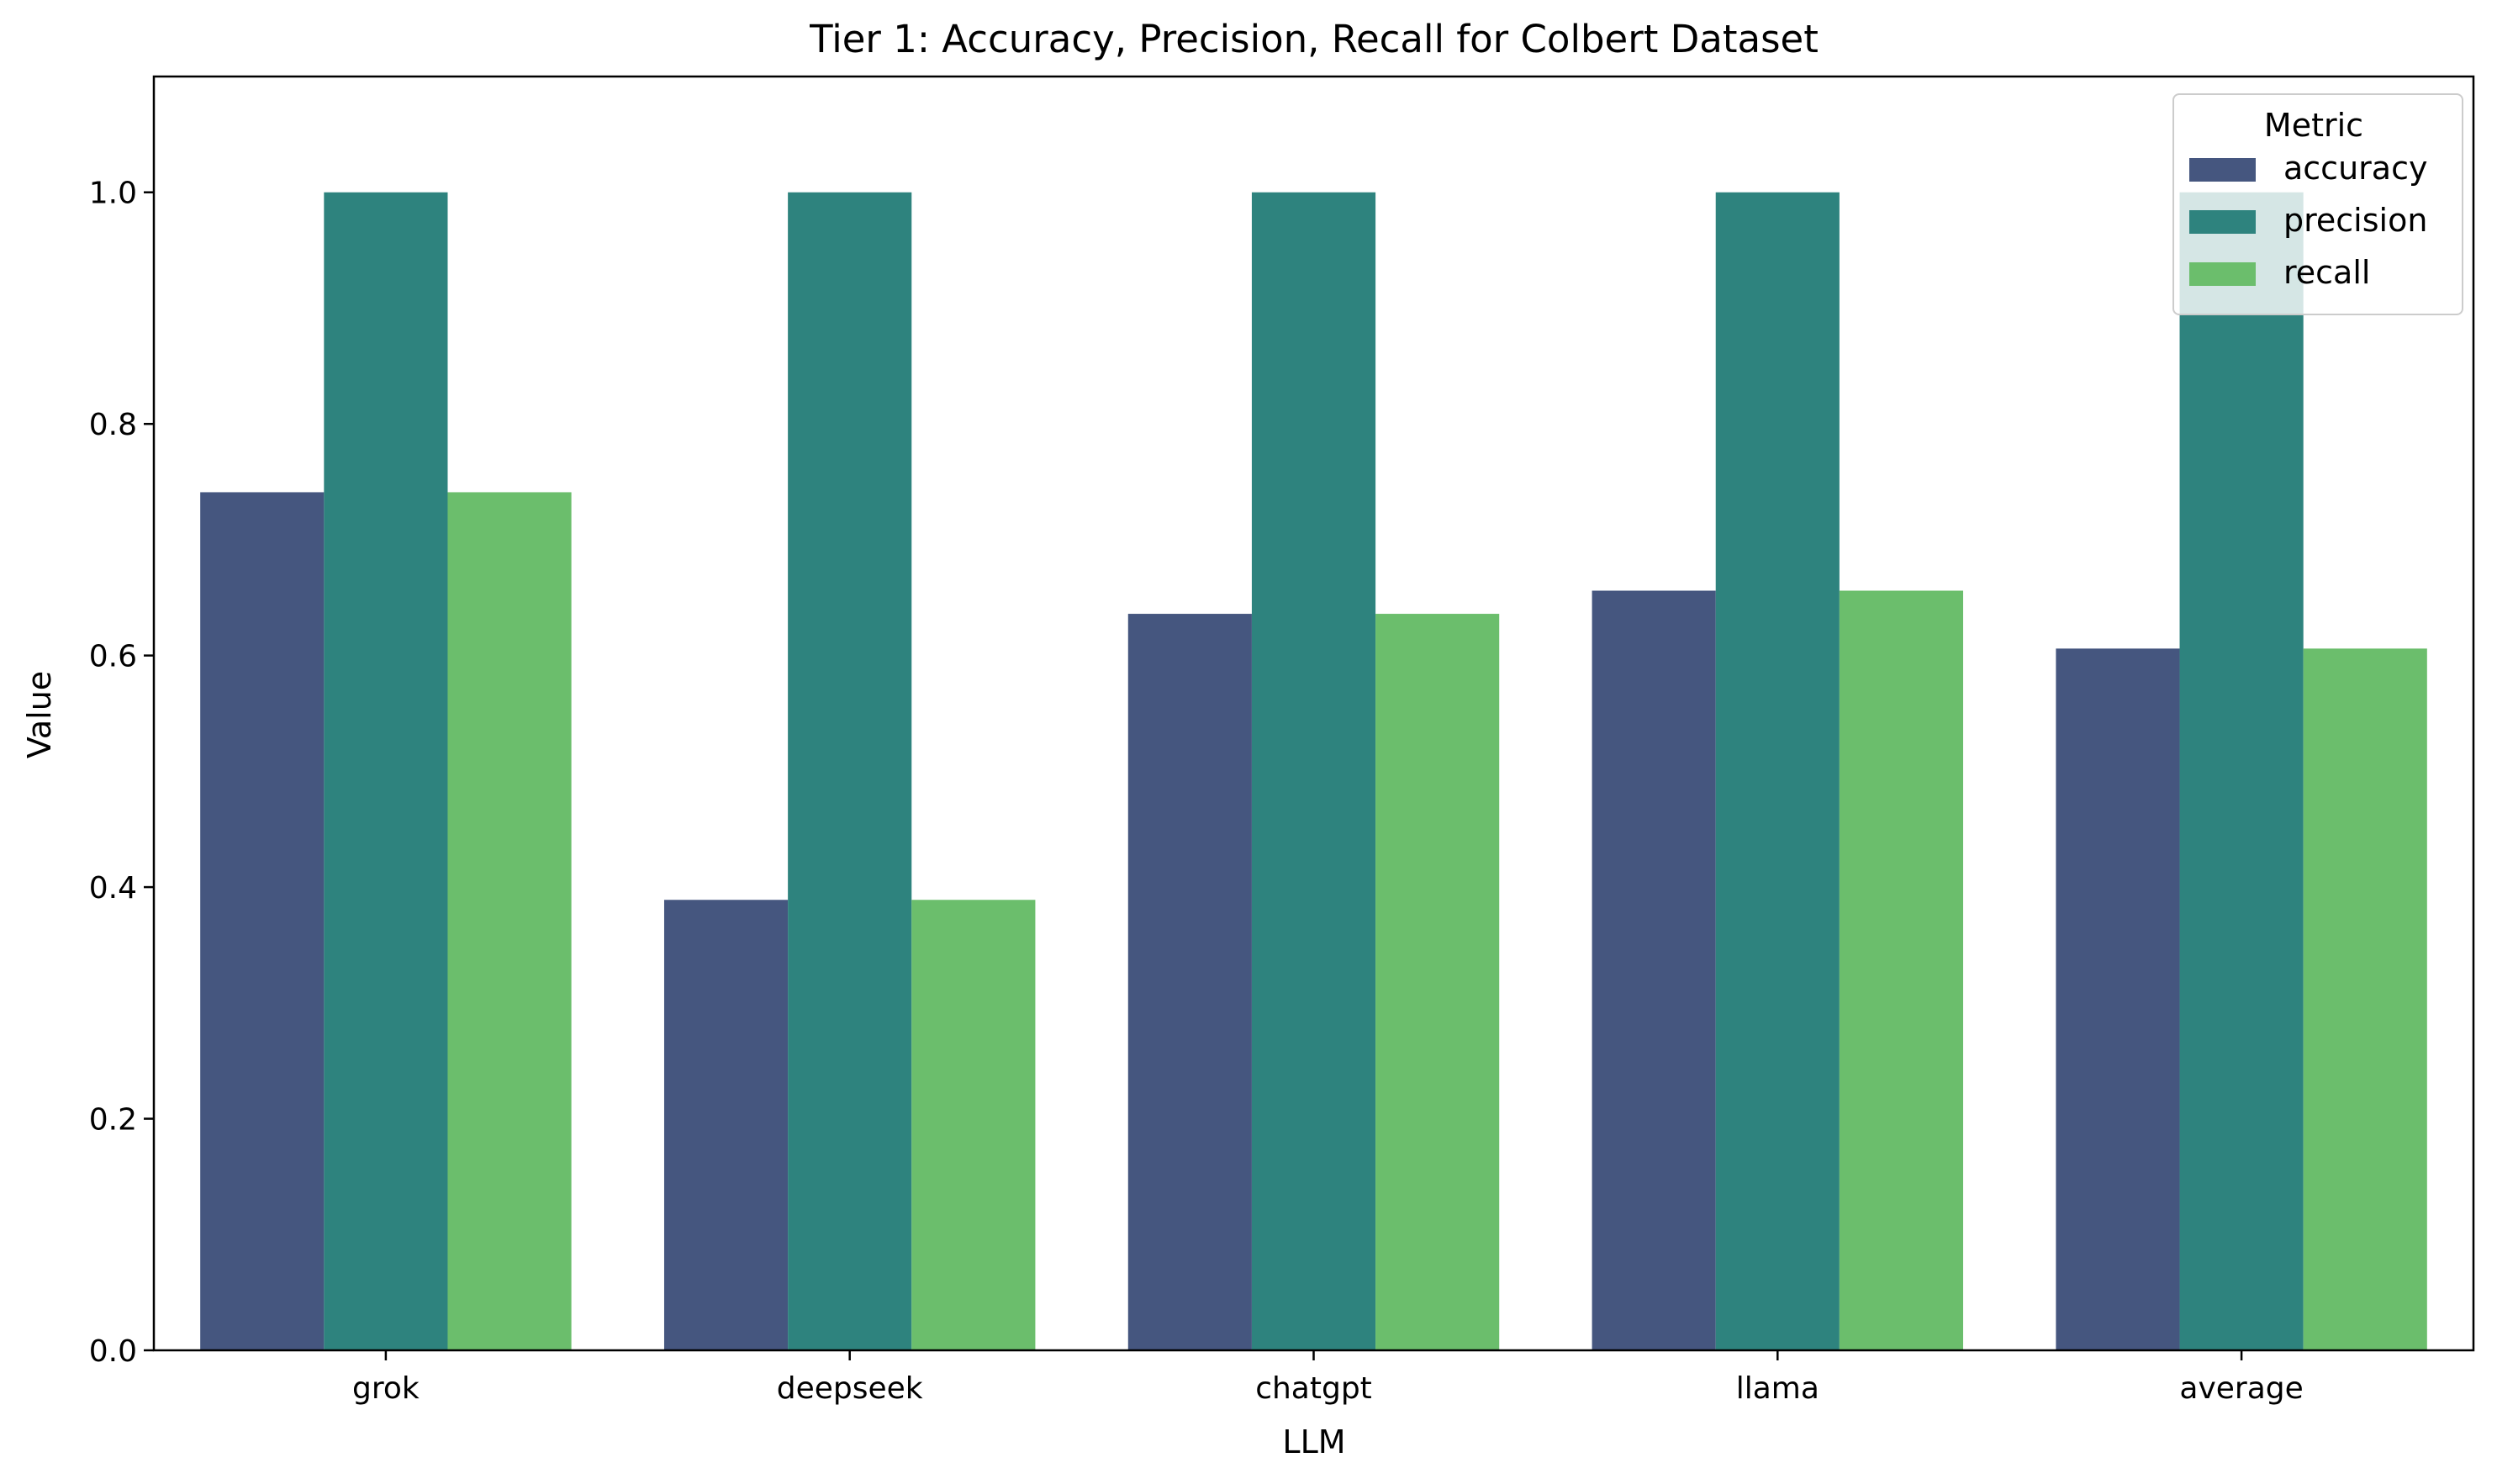 Image resolution: width=2497 pixels, height=1484 pixels. I want to click on x-tick-label-grok: grok, so click(386, 1388).